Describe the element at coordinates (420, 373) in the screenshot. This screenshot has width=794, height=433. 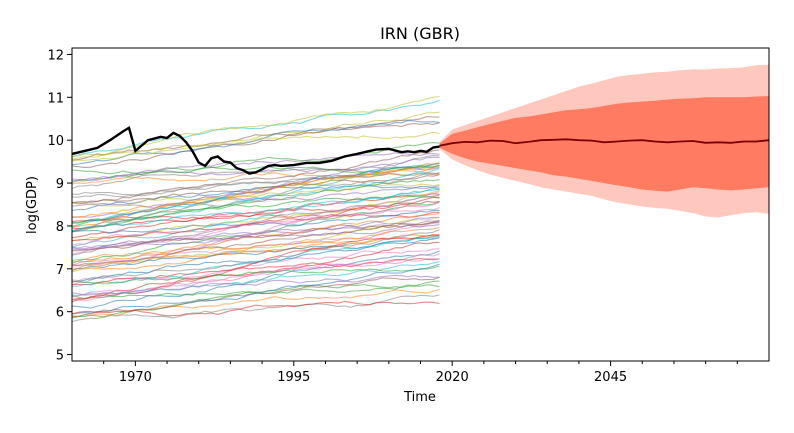
I see `x-axis: 1970 1995 2020 2045` at that location.